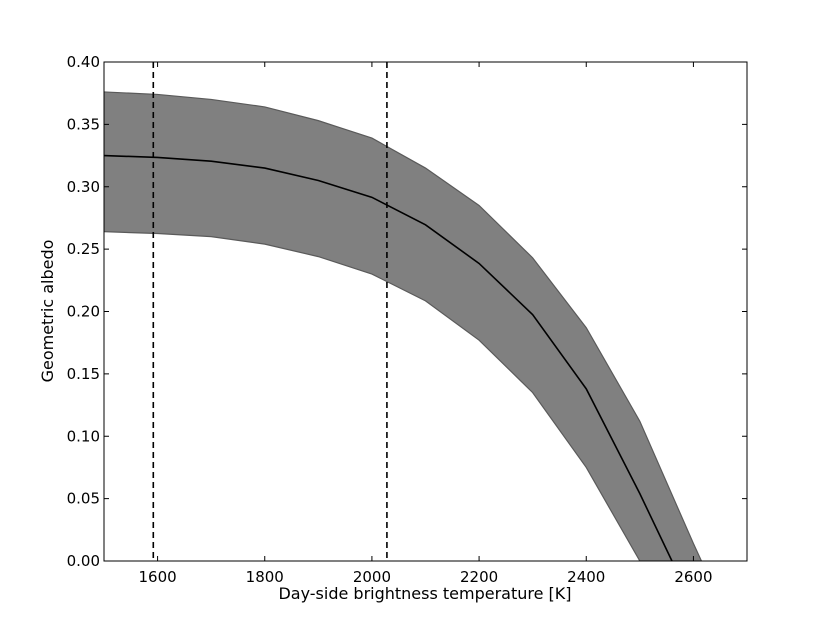 This screenshot has width=830, height=623. I want to click on x-tick-label: 2200, so click(479, 577).